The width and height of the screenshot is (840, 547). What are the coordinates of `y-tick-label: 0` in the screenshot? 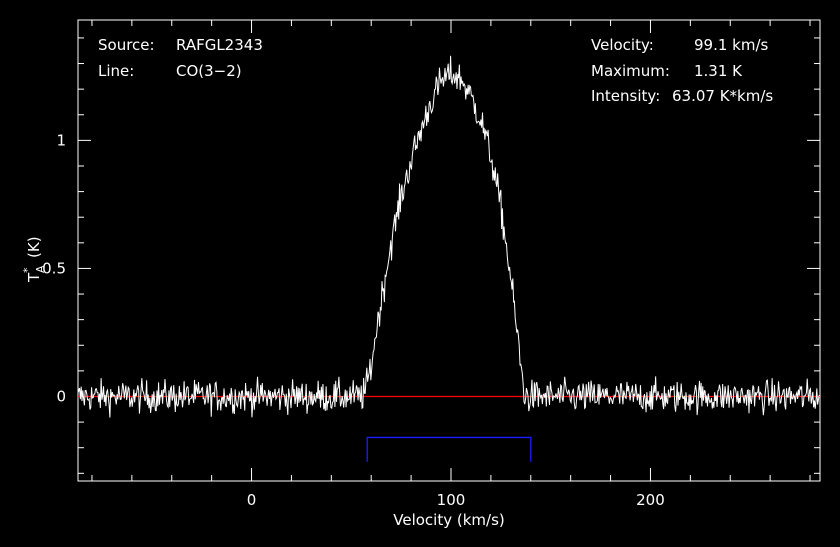 It's located at (61, 396).